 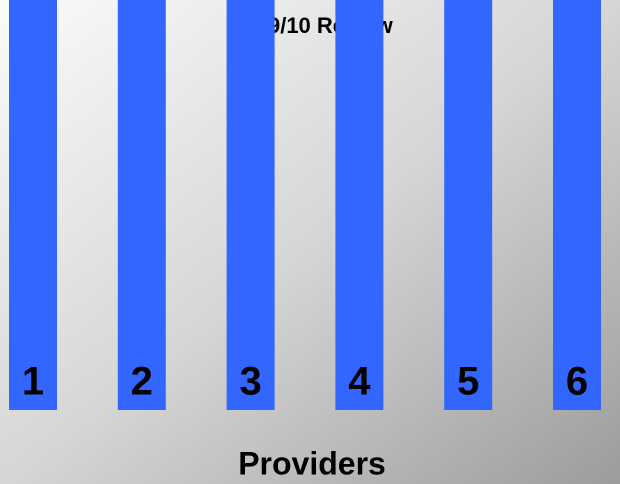 I want to click on category-label: 6, so click(x=577, y=382).